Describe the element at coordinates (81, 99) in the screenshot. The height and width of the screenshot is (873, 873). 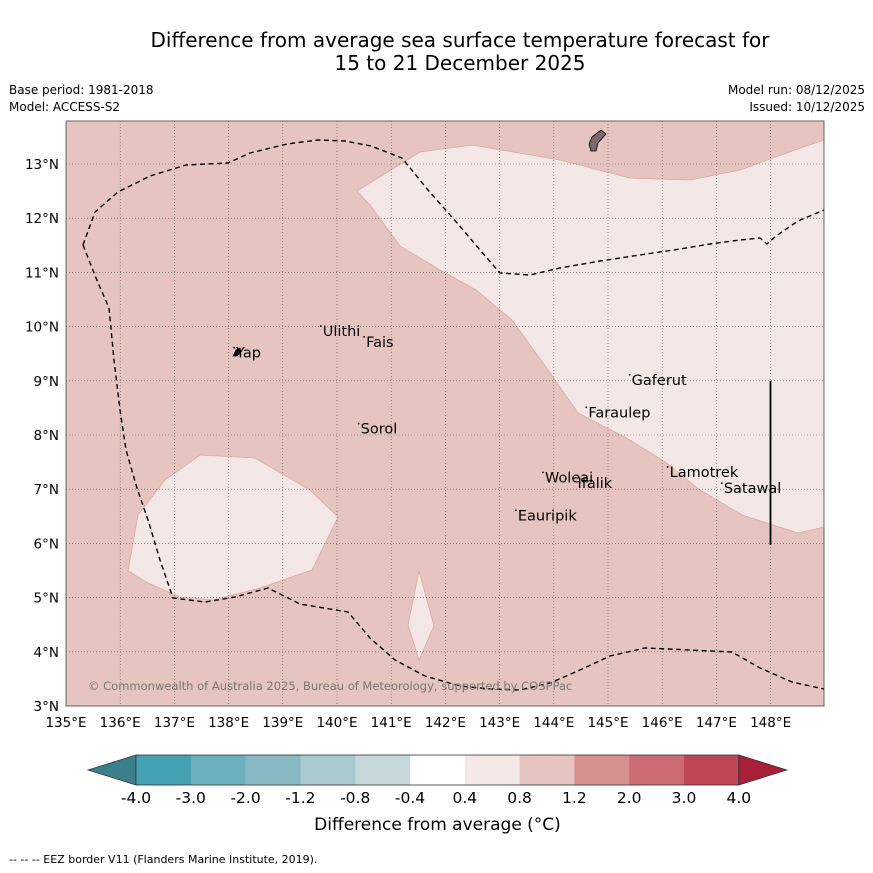
I see `meta-left: Base period: 1981-2018 Model: ACCESS-S2` at that location.